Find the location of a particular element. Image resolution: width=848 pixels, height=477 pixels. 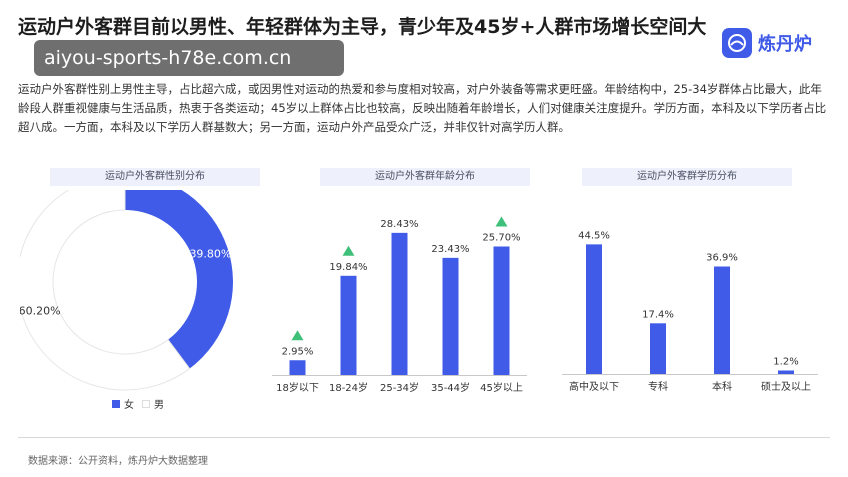

watermark: aiyou-sports-h78e.com.cn is located at coordinates (189, 58).